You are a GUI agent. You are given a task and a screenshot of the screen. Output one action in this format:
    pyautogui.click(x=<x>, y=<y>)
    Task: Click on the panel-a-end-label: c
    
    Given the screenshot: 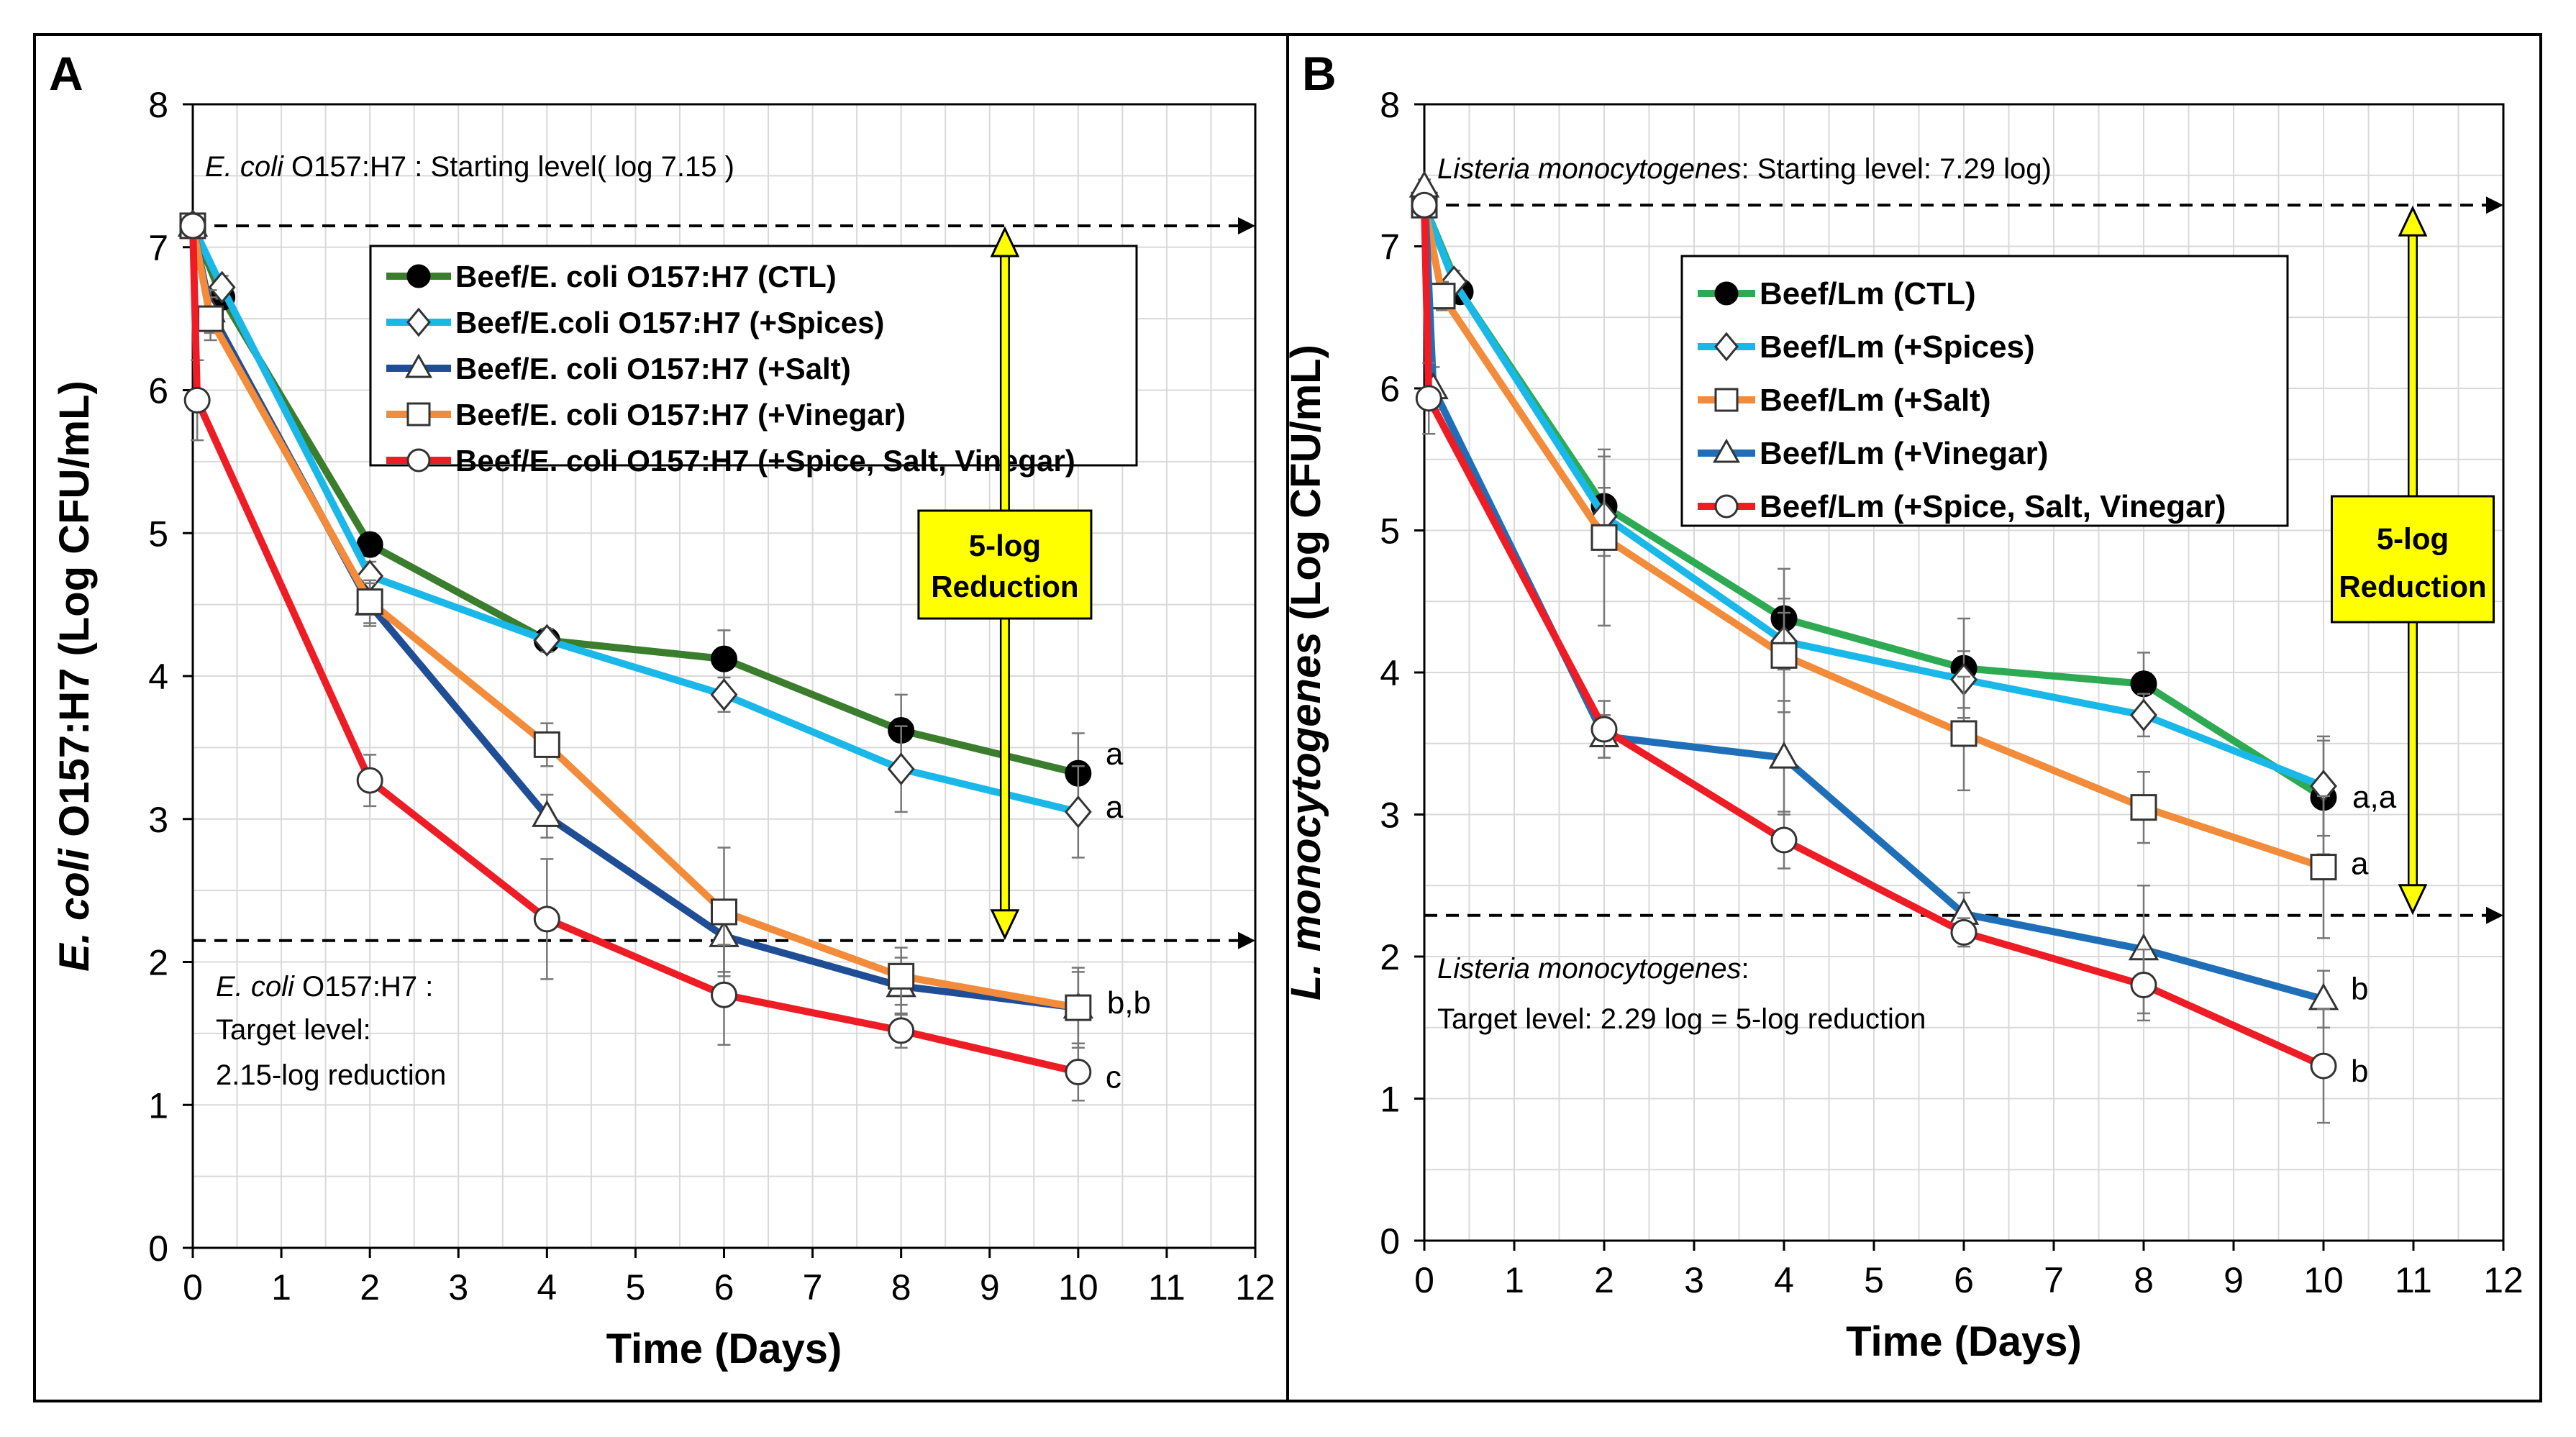 What is the action you would take?
    pyautogui.click(x=1113, y=1077)
    